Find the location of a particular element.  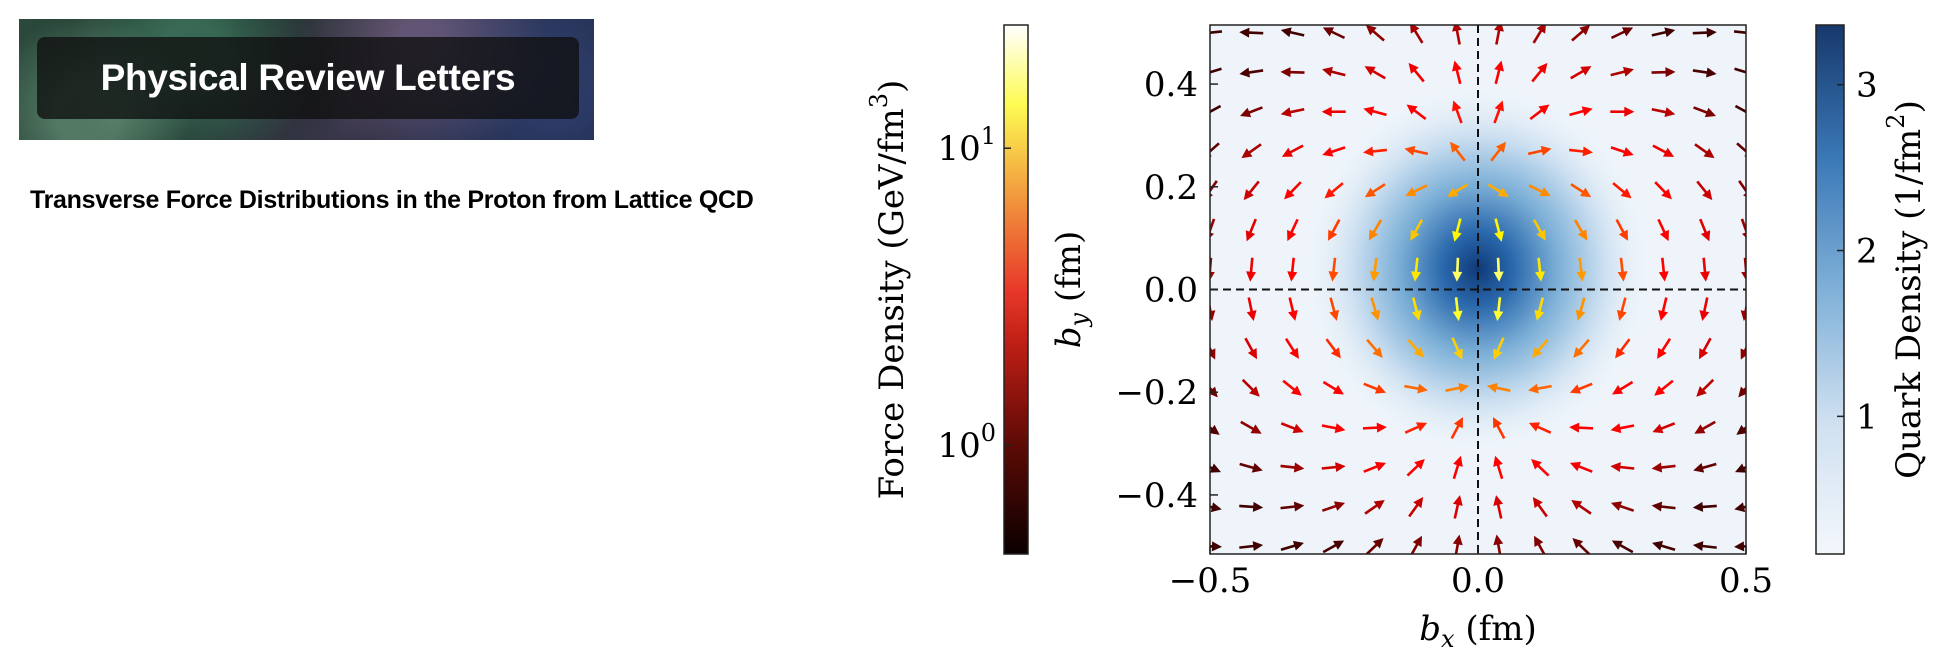

journal-name: Physical Review Letters is located at coordinates (308, 77).